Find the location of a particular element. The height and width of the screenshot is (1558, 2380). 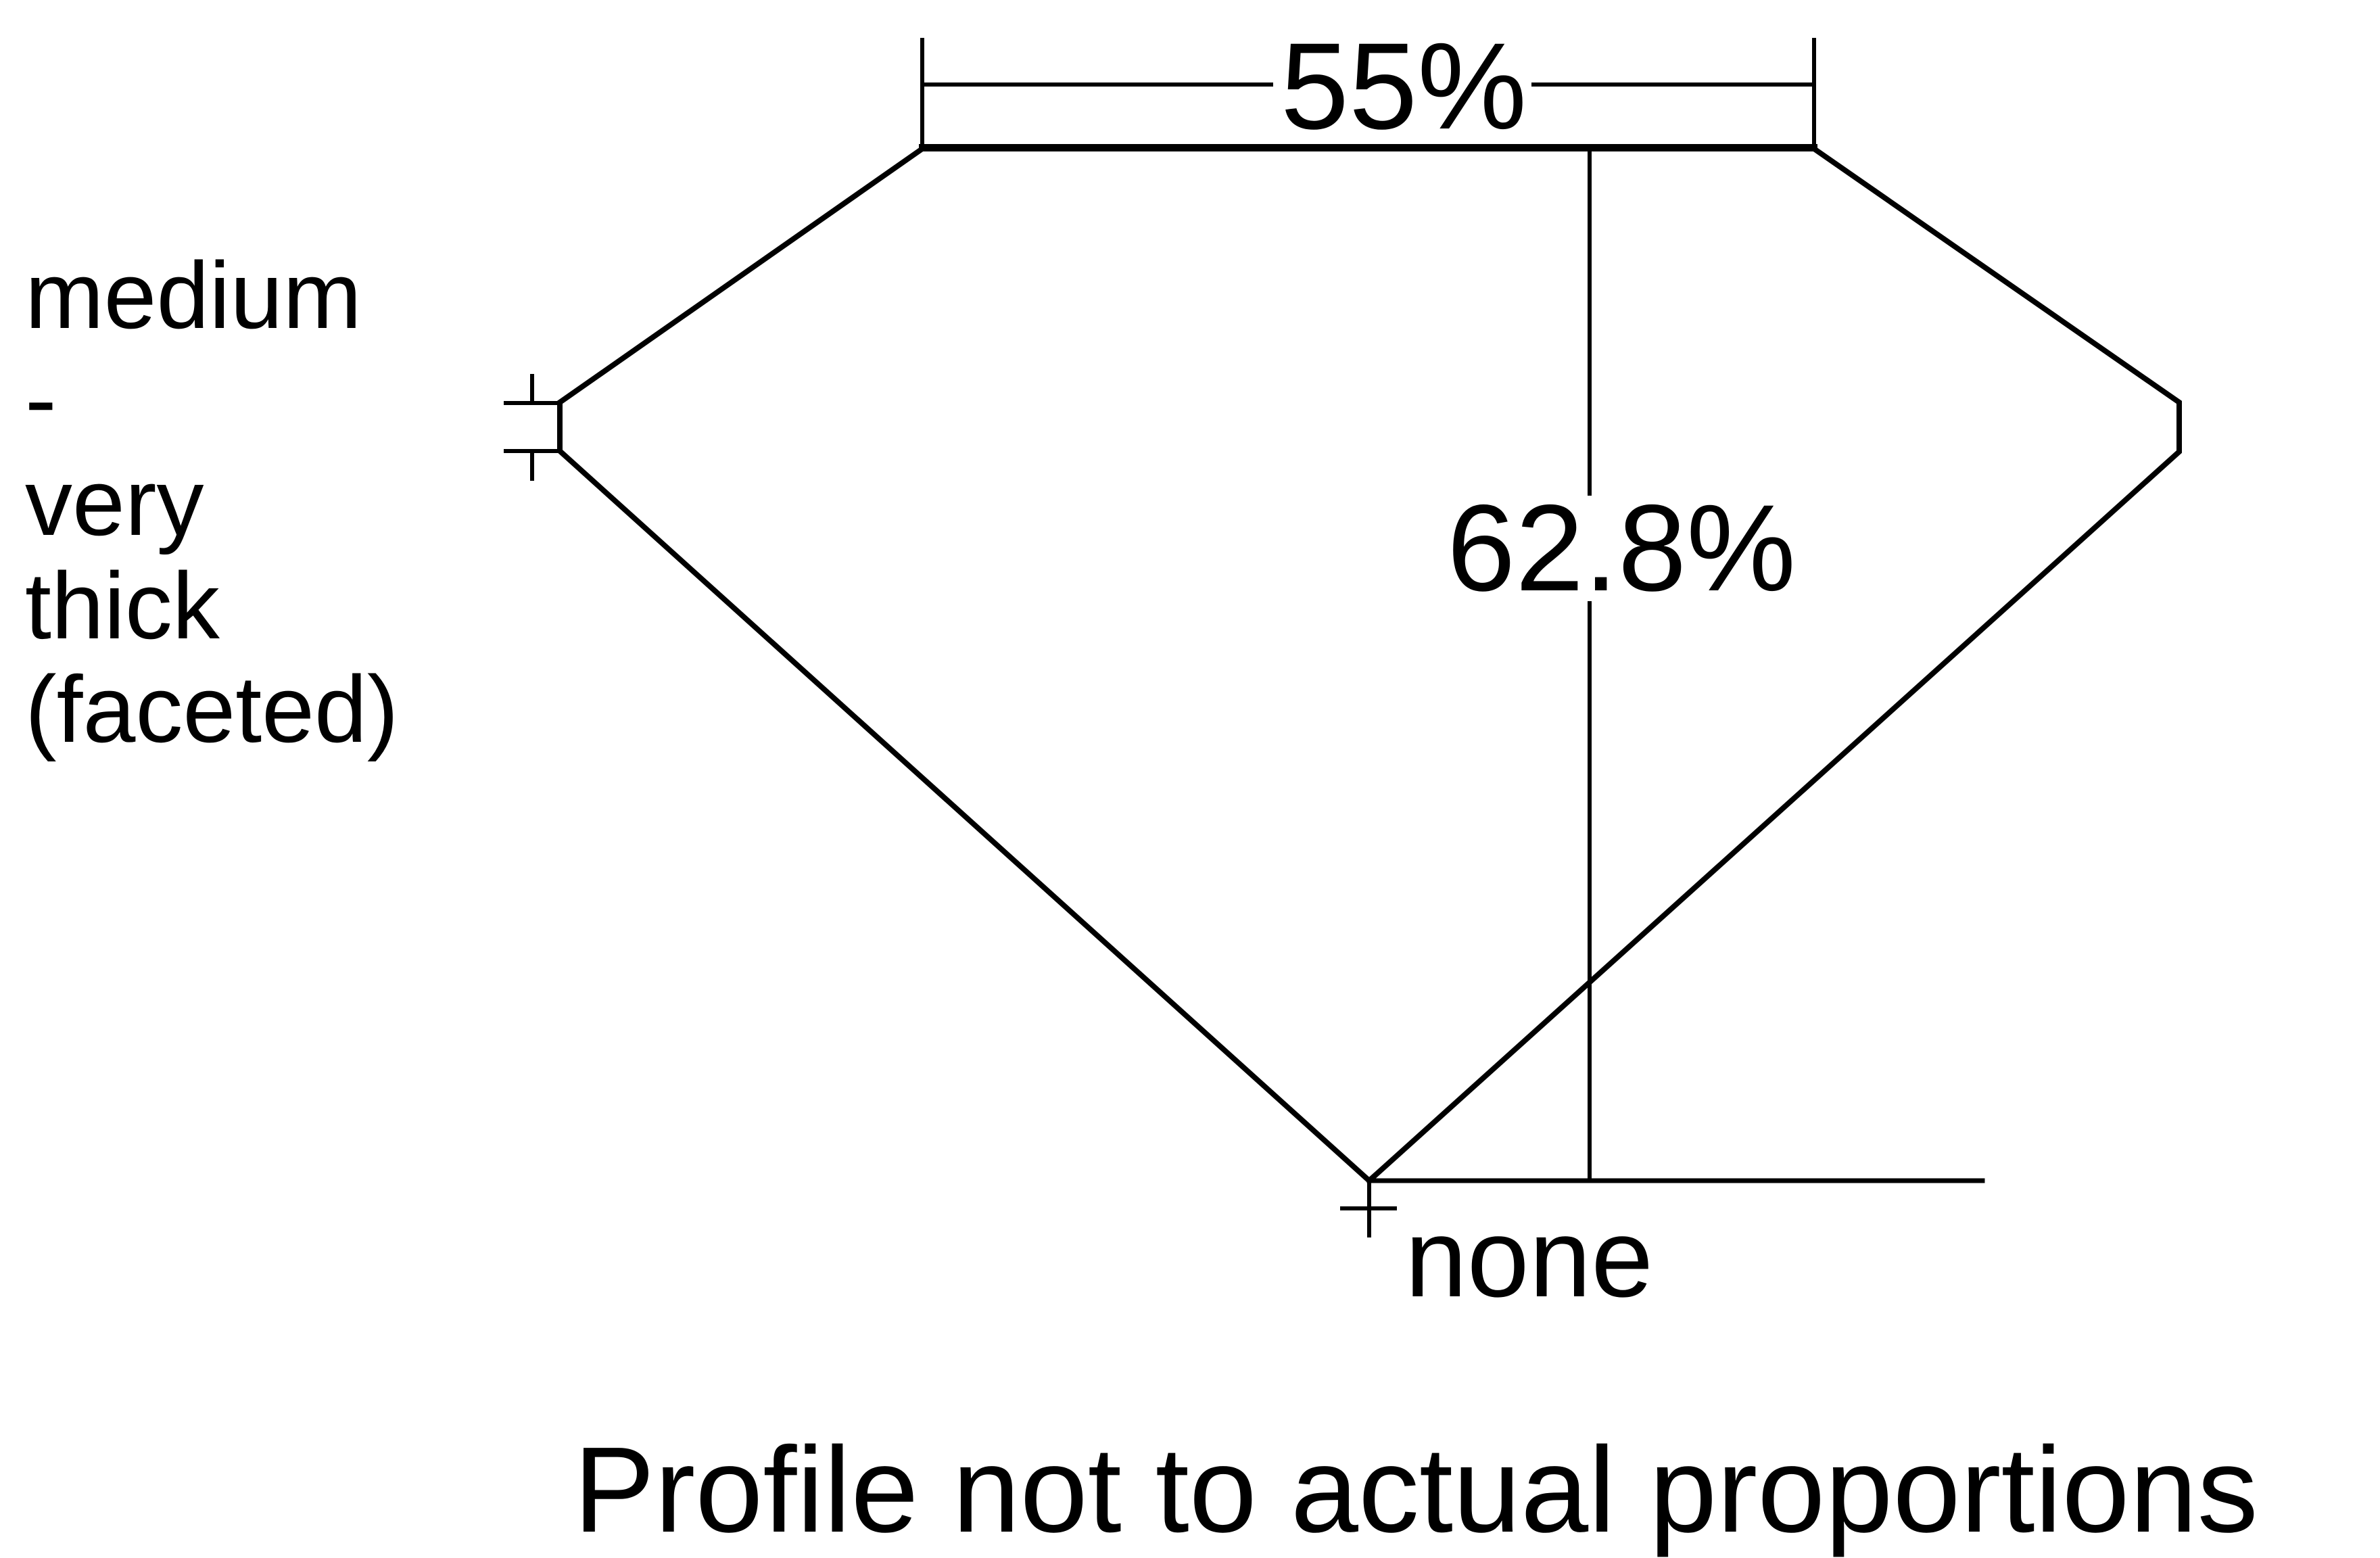

girdle-label-line-3: very is located at coordinates (114, 502).